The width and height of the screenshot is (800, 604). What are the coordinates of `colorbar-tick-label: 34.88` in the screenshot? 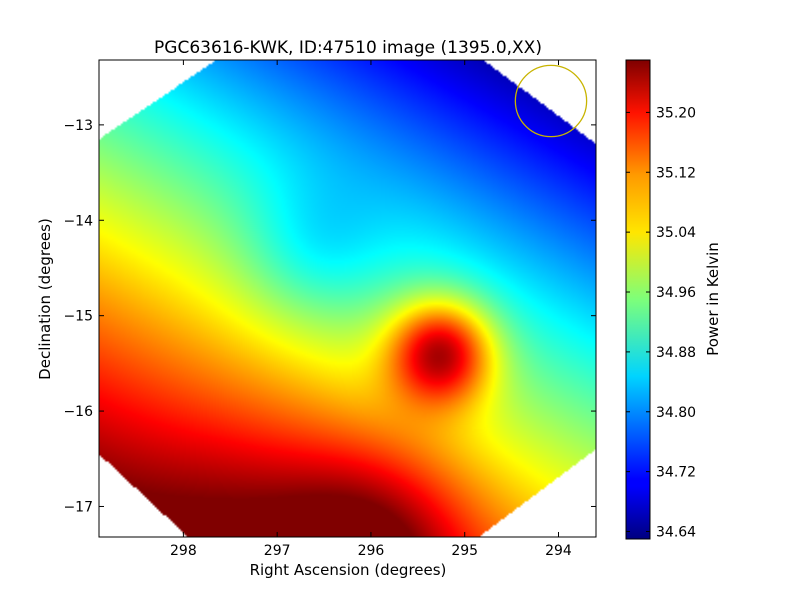 It's located at (676, 353).